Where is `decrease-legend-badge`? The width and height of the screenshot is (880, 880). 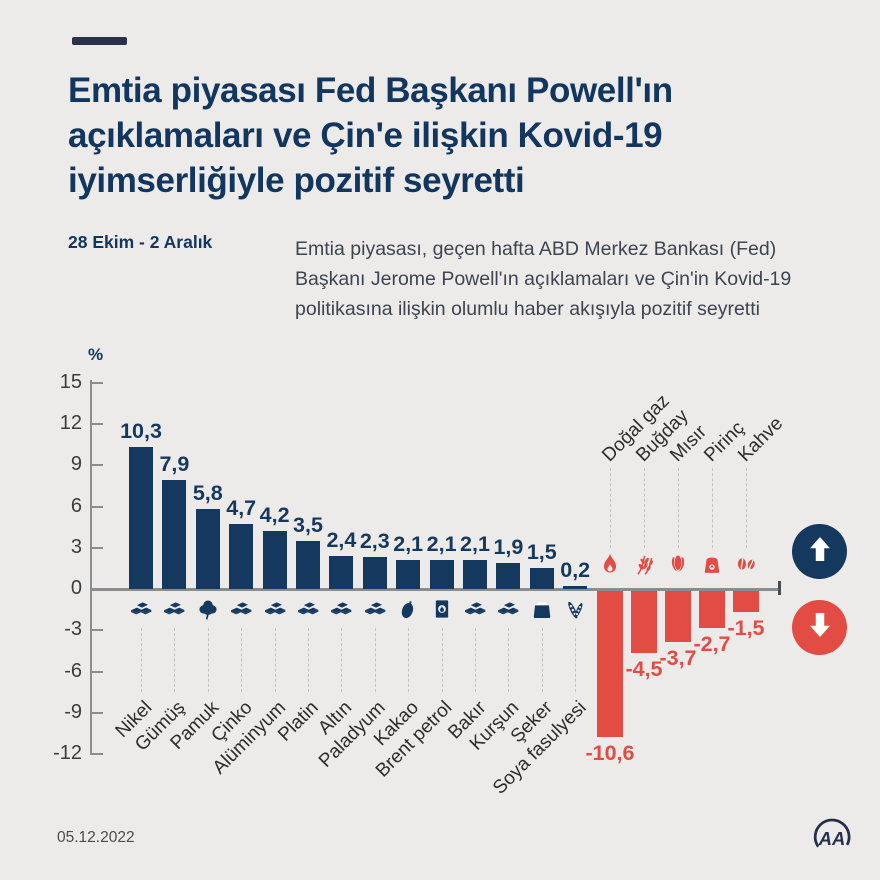
decrease-legend-badge is located at coordinates (819, 627).